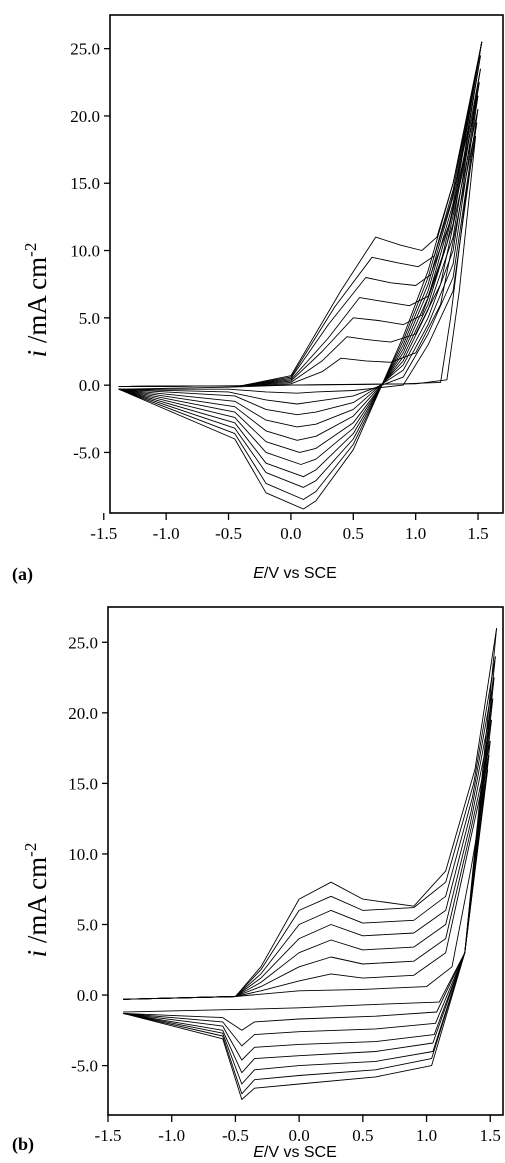  I want to click on y-axis-a: -5.0 0.0 5.0 10.0 15.0 20.0 25.0, so click(90, 251).